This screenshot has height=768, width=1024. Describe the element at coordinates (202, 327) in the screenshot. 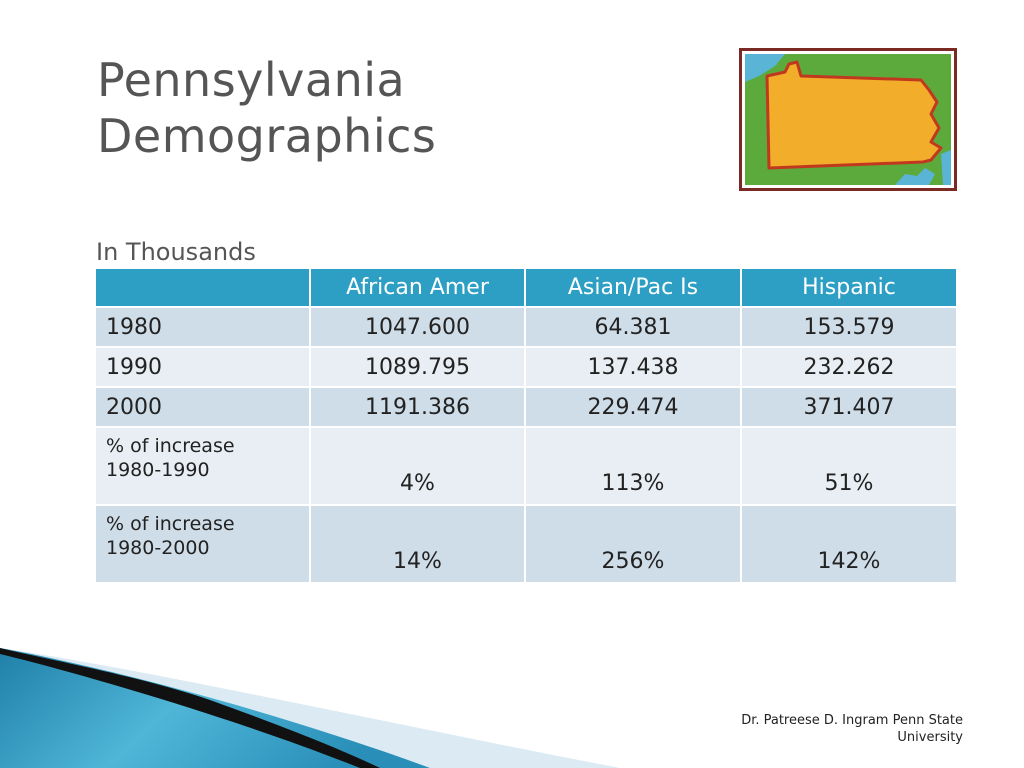

I see `row-label: 1980` at that location.